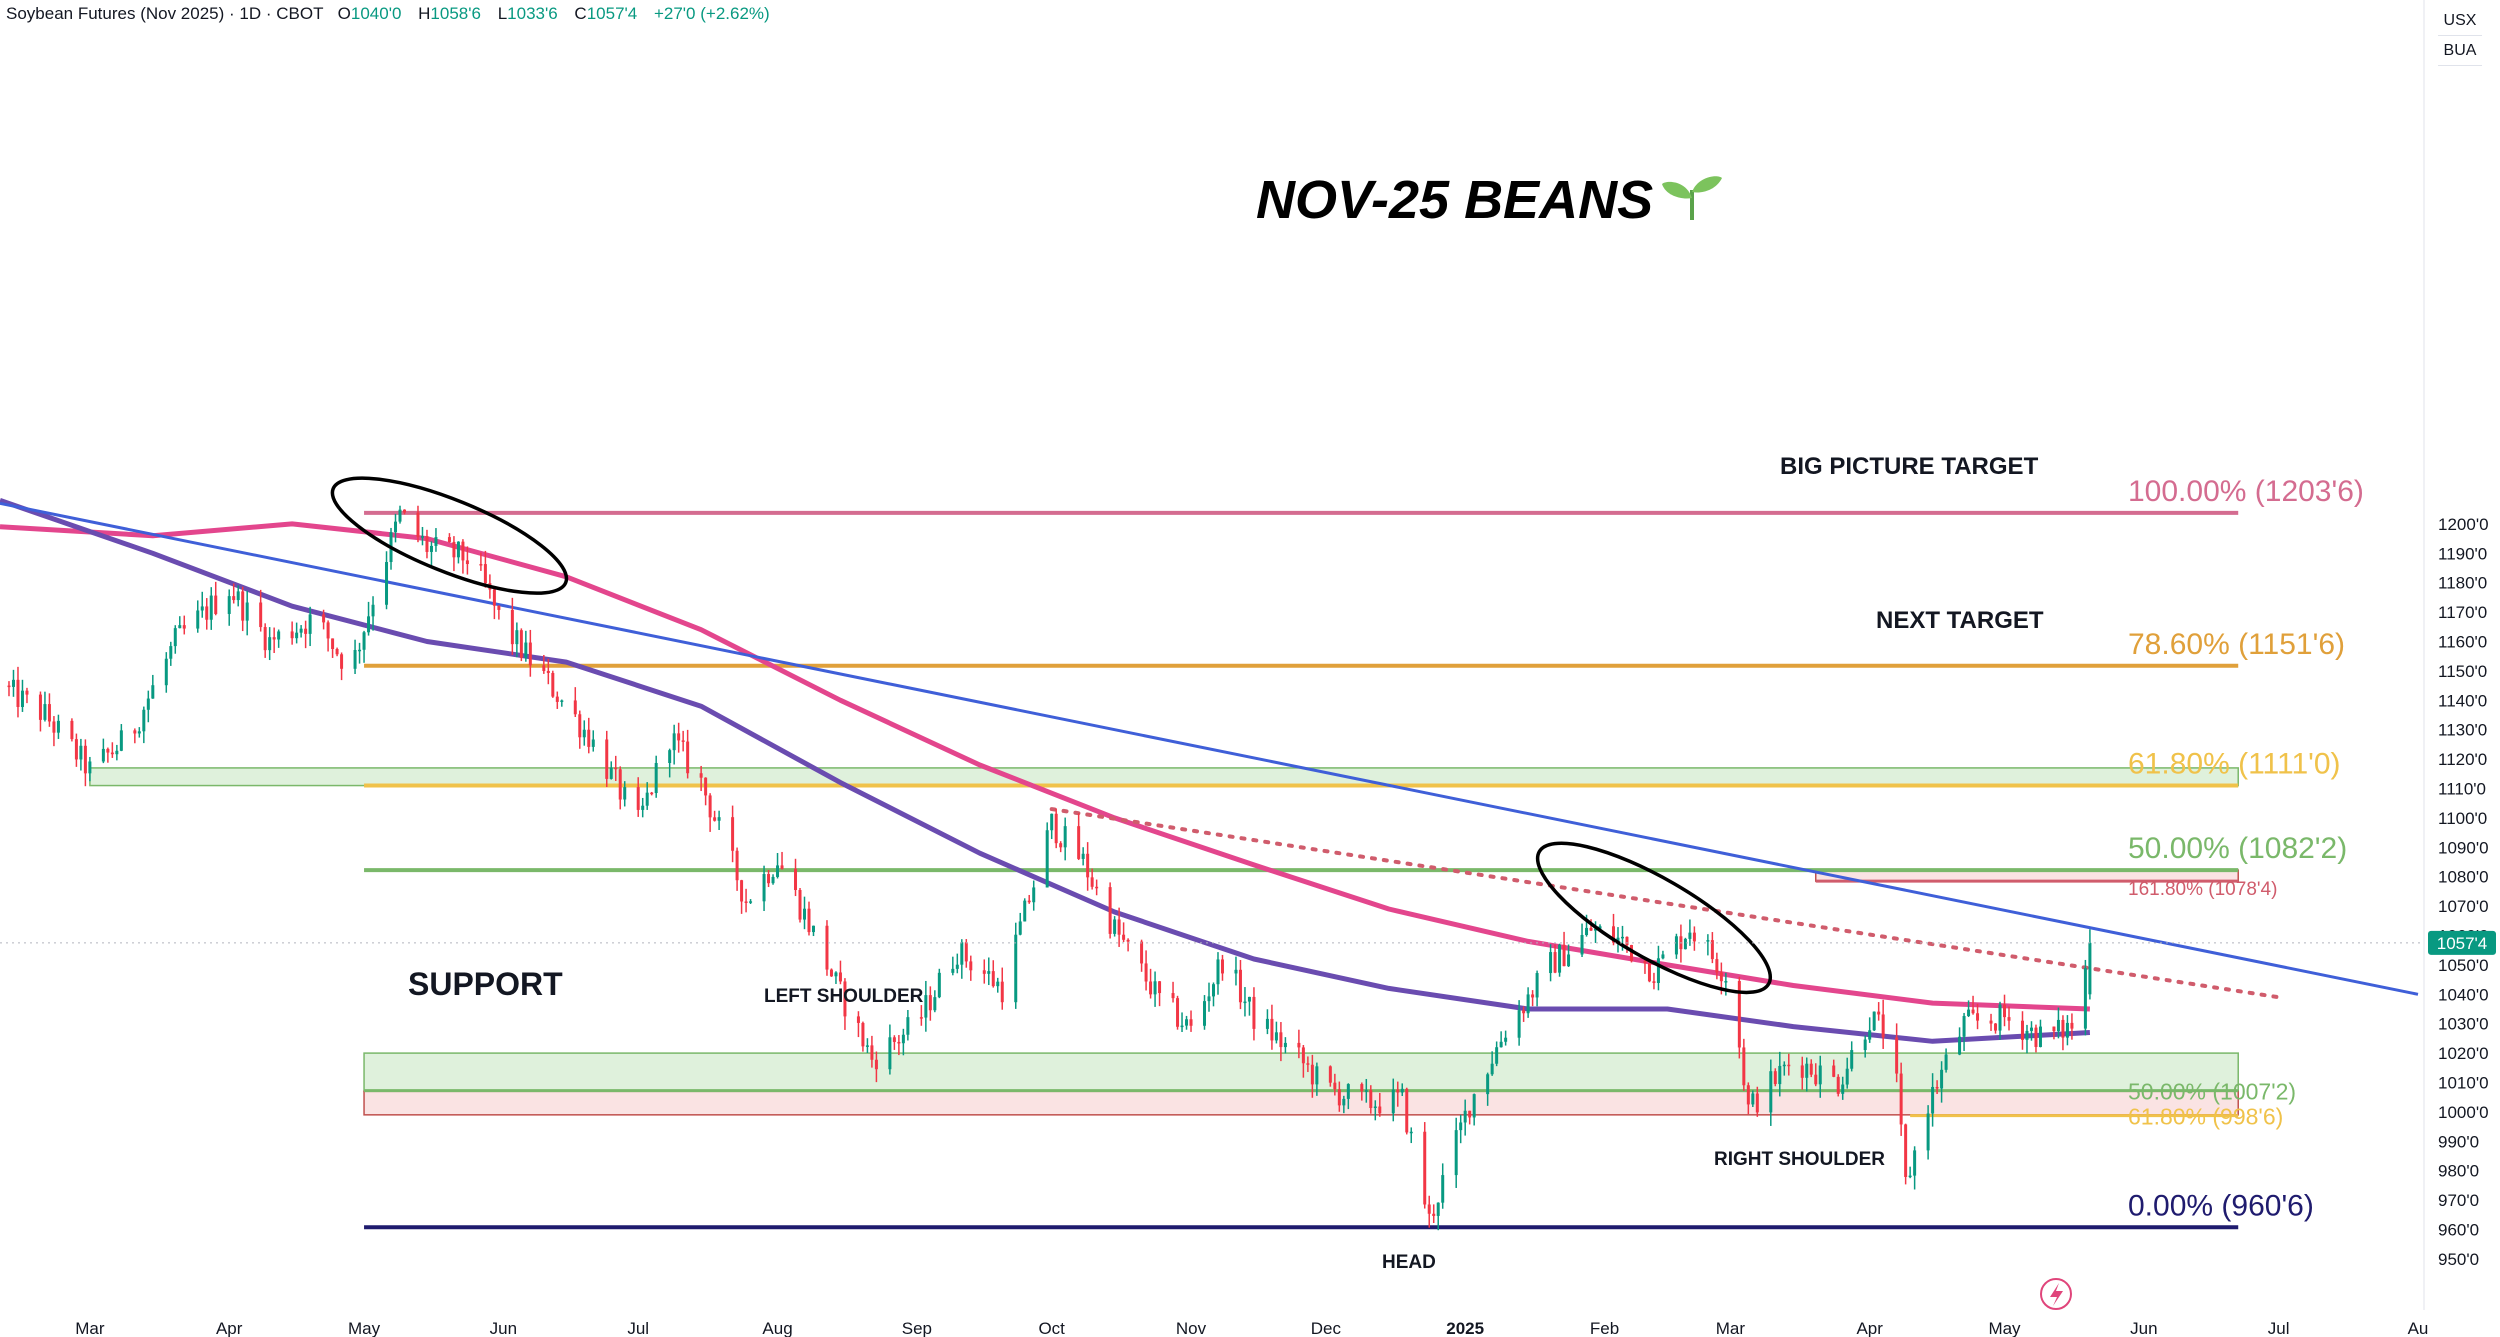 This screenshot has width=2500, height=1337. What do you see at coordinates (2458, 1230) in the screenshot?
I see `y-tick-label: 960'0` at bounding box center [2458, 1230].